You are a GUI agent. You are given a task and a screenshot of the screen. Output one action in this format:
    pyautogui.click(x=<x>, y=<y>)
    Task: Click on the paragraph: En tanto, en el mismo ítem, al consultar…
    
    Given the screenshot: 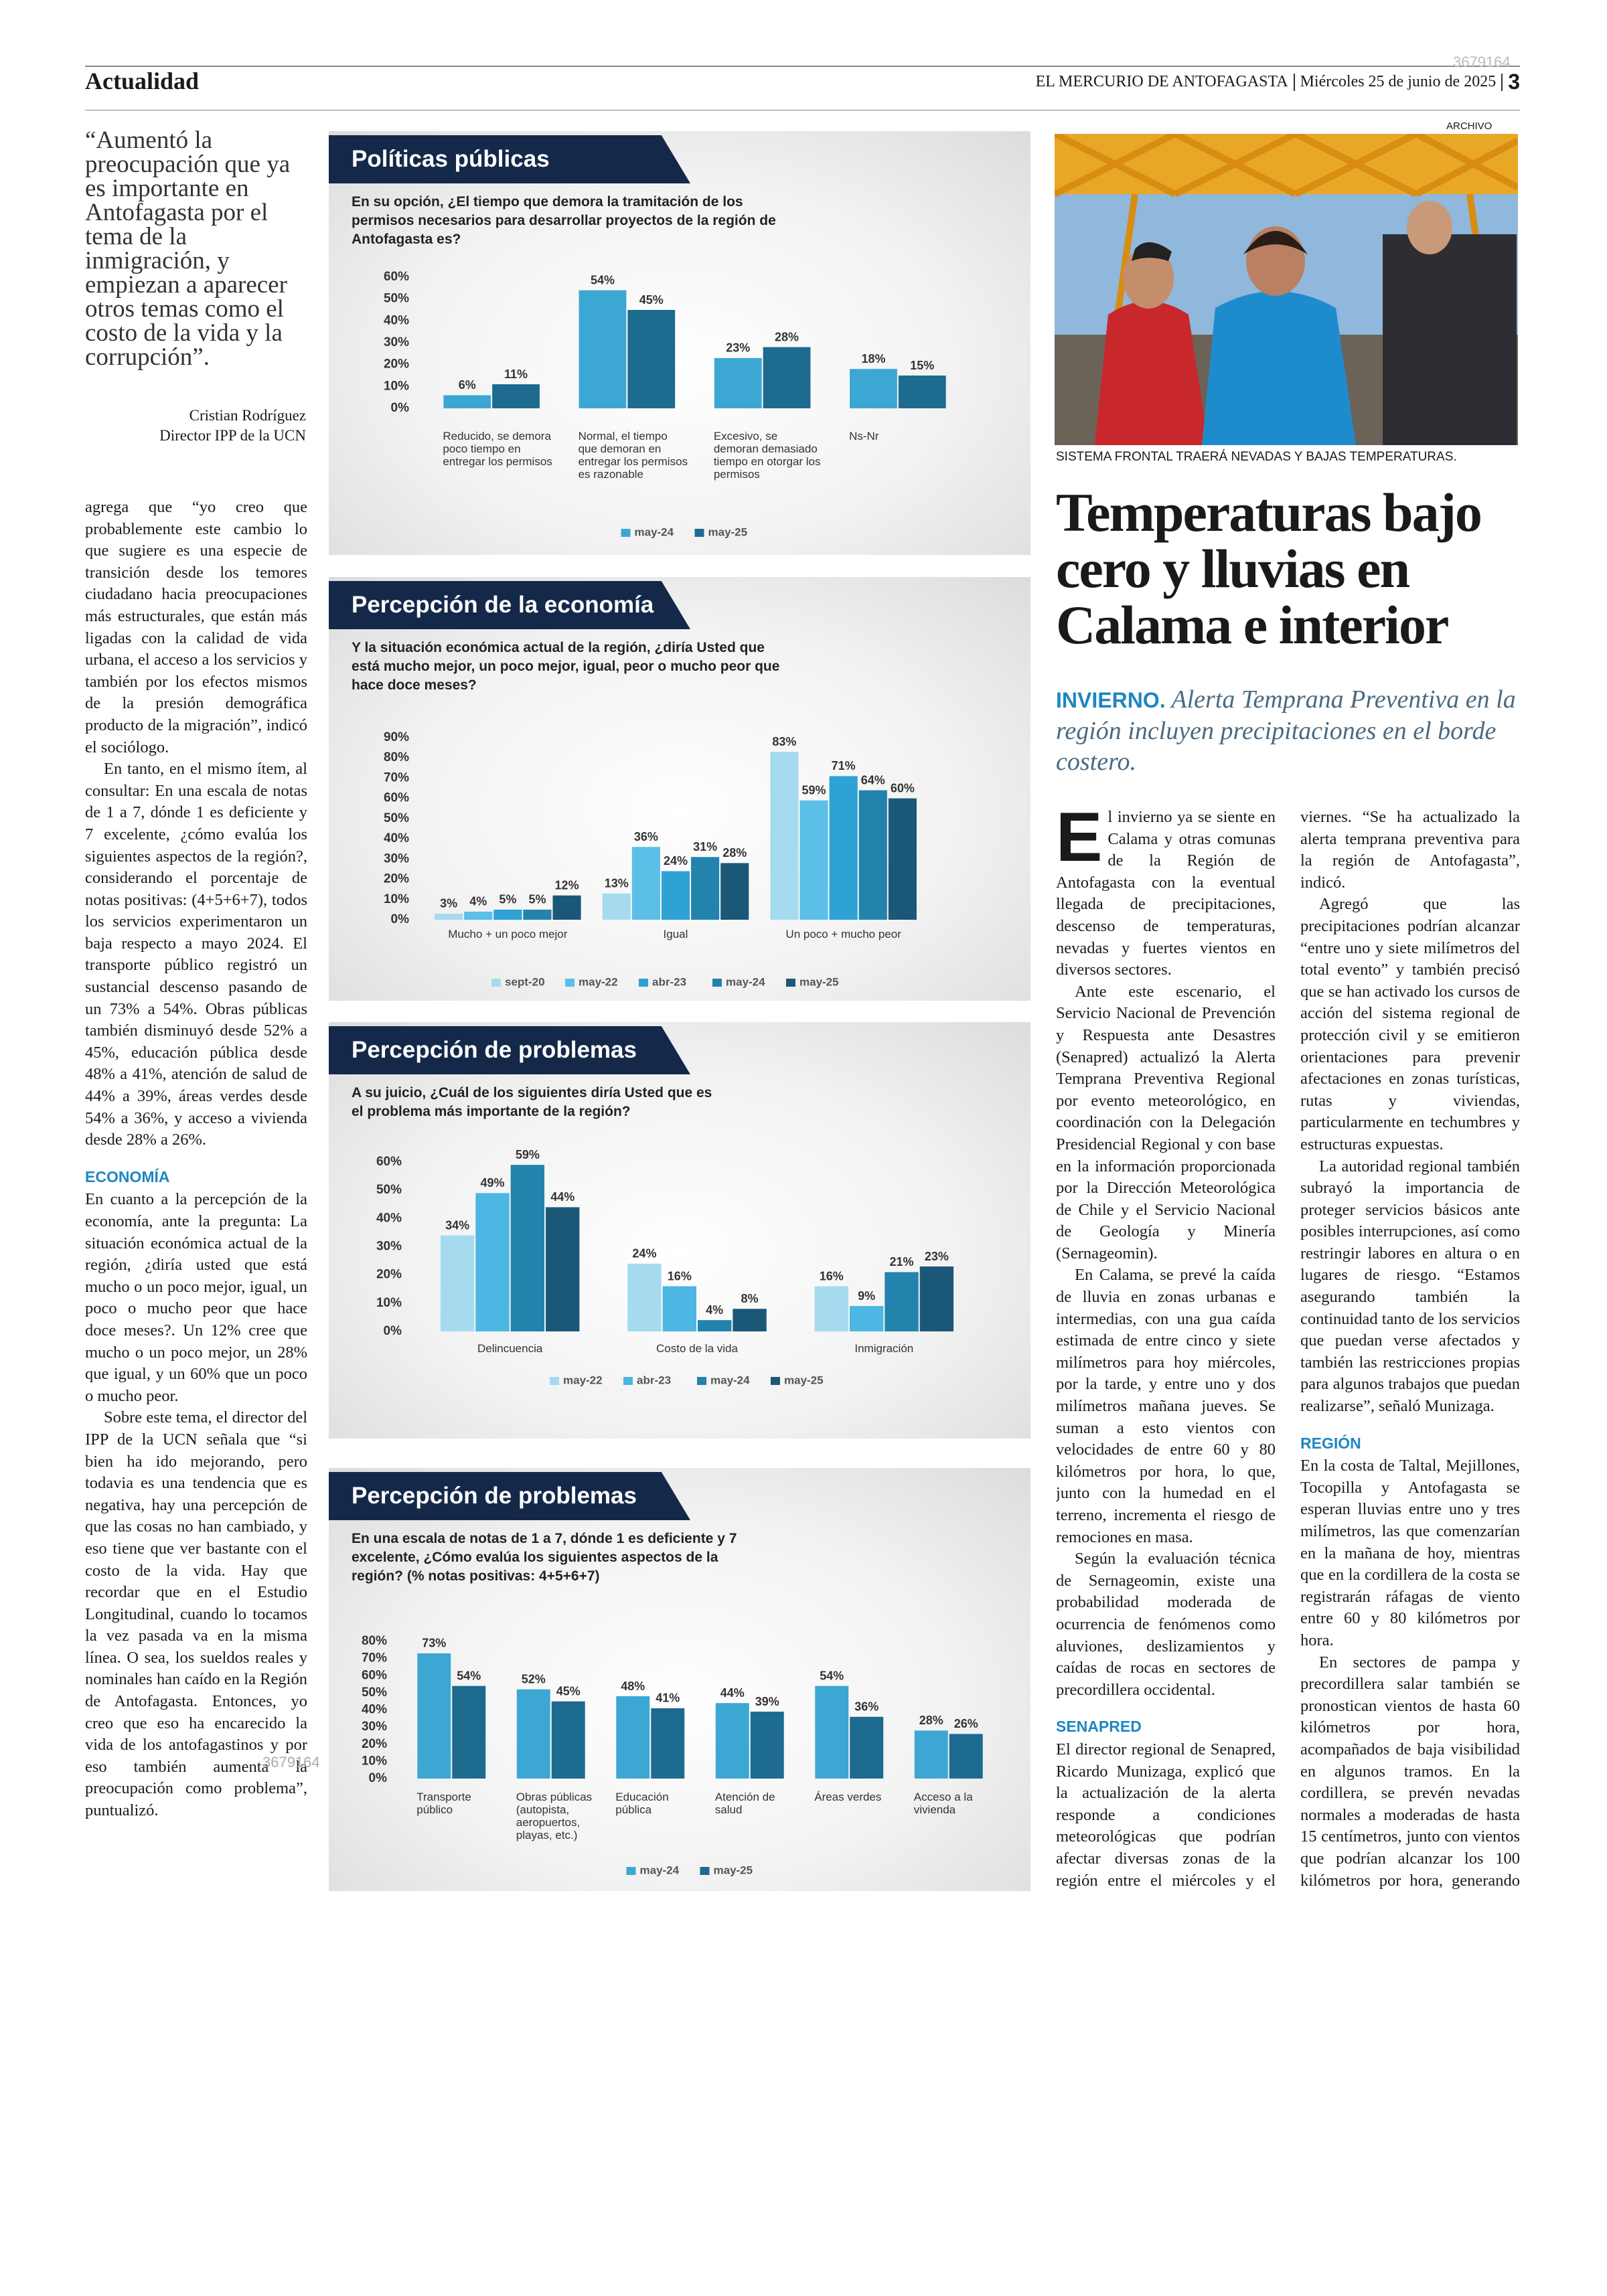 What is the action you would take?
    pyautogui.click(x=196, y=954)
    